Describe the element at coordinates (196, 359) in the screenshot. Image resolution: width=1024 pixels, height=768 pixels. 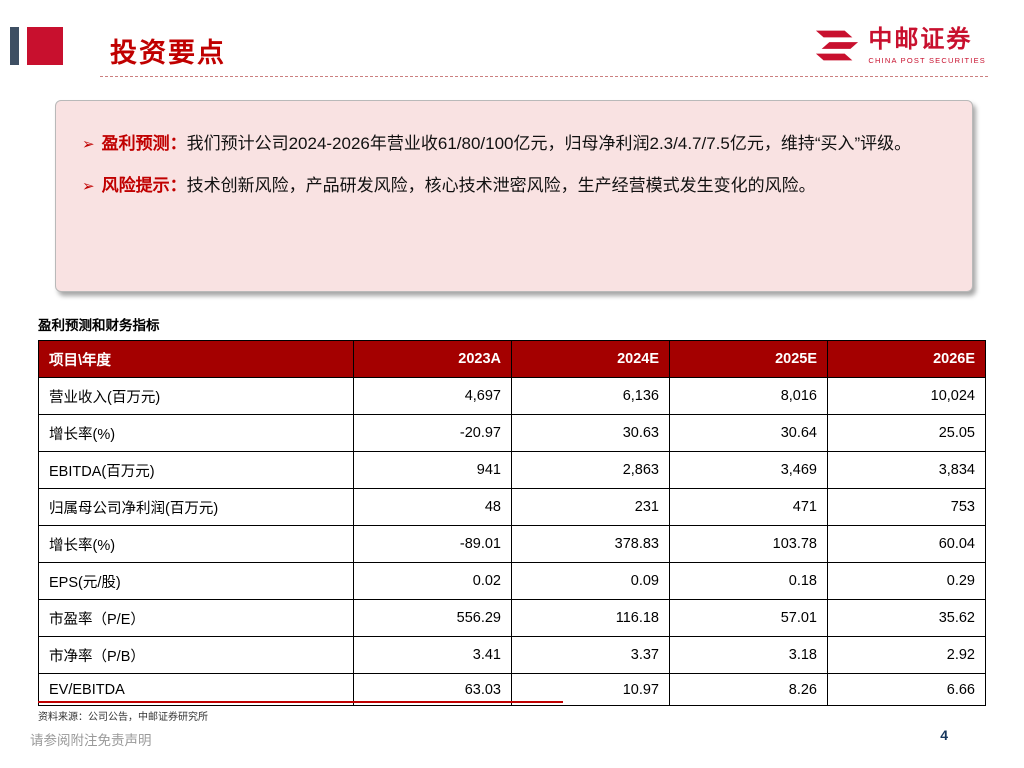
I see `col-header-item: 项目\年度` at that location.